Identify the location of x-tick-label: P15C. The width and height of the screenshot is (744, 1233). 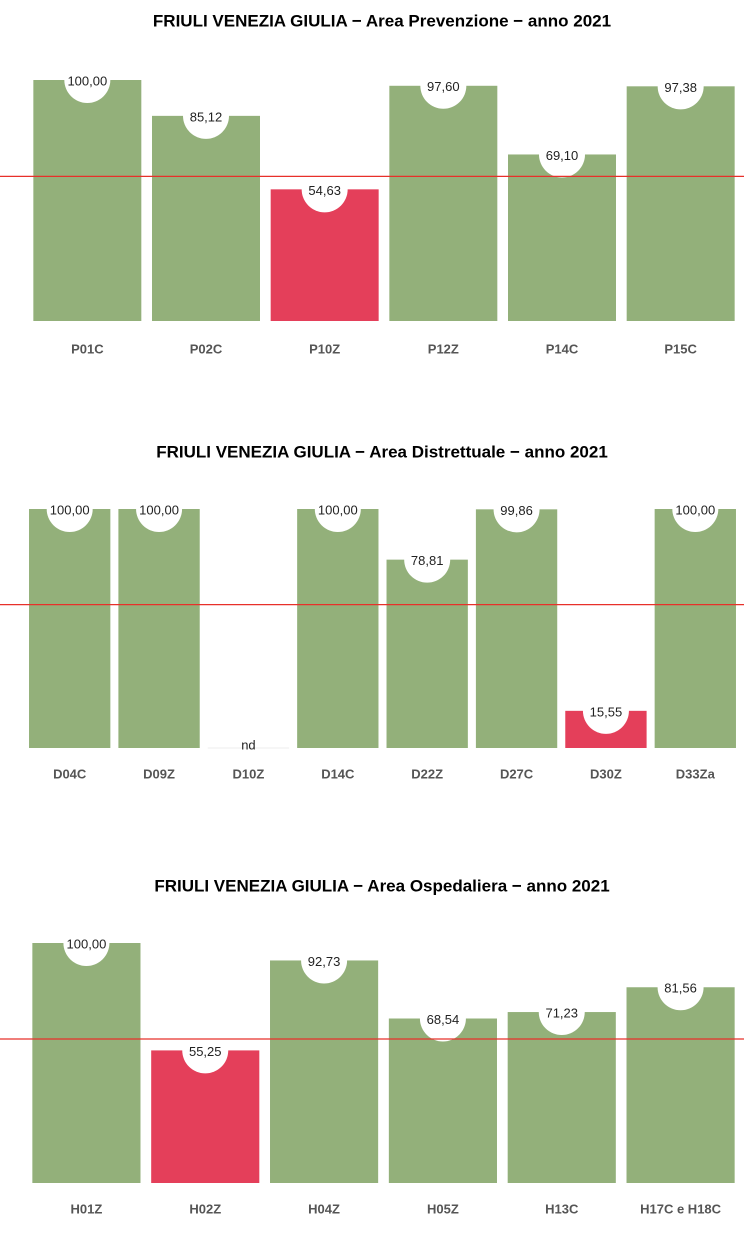
(680, 348).